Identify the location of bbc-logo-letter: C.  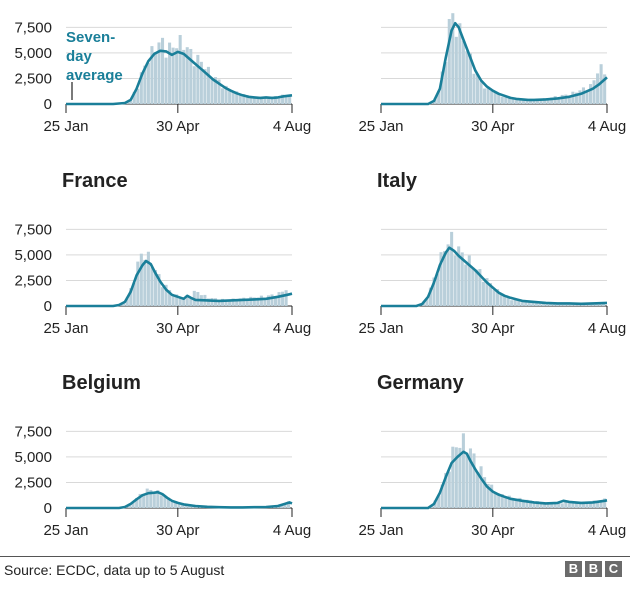
(613, 569).